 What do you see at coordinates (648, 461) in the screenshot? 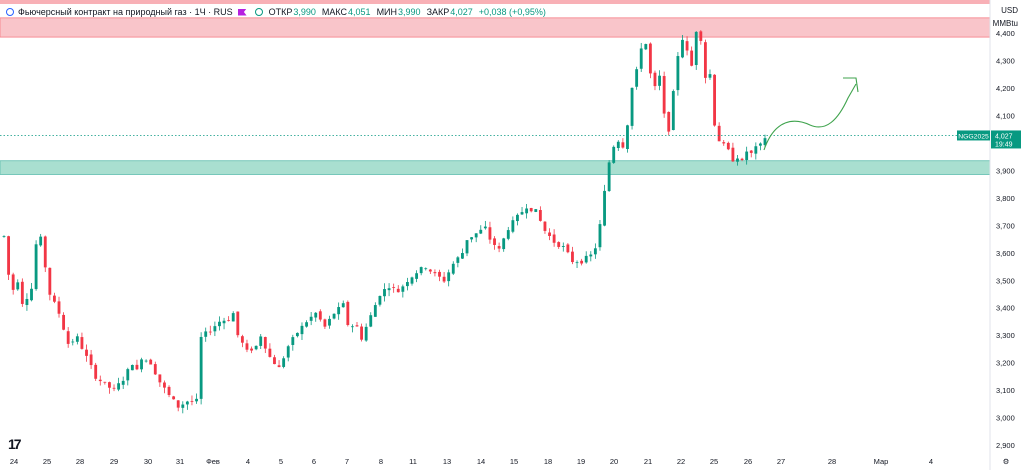
I see `time-tick-label: 21` at bounding box center [648, 461].